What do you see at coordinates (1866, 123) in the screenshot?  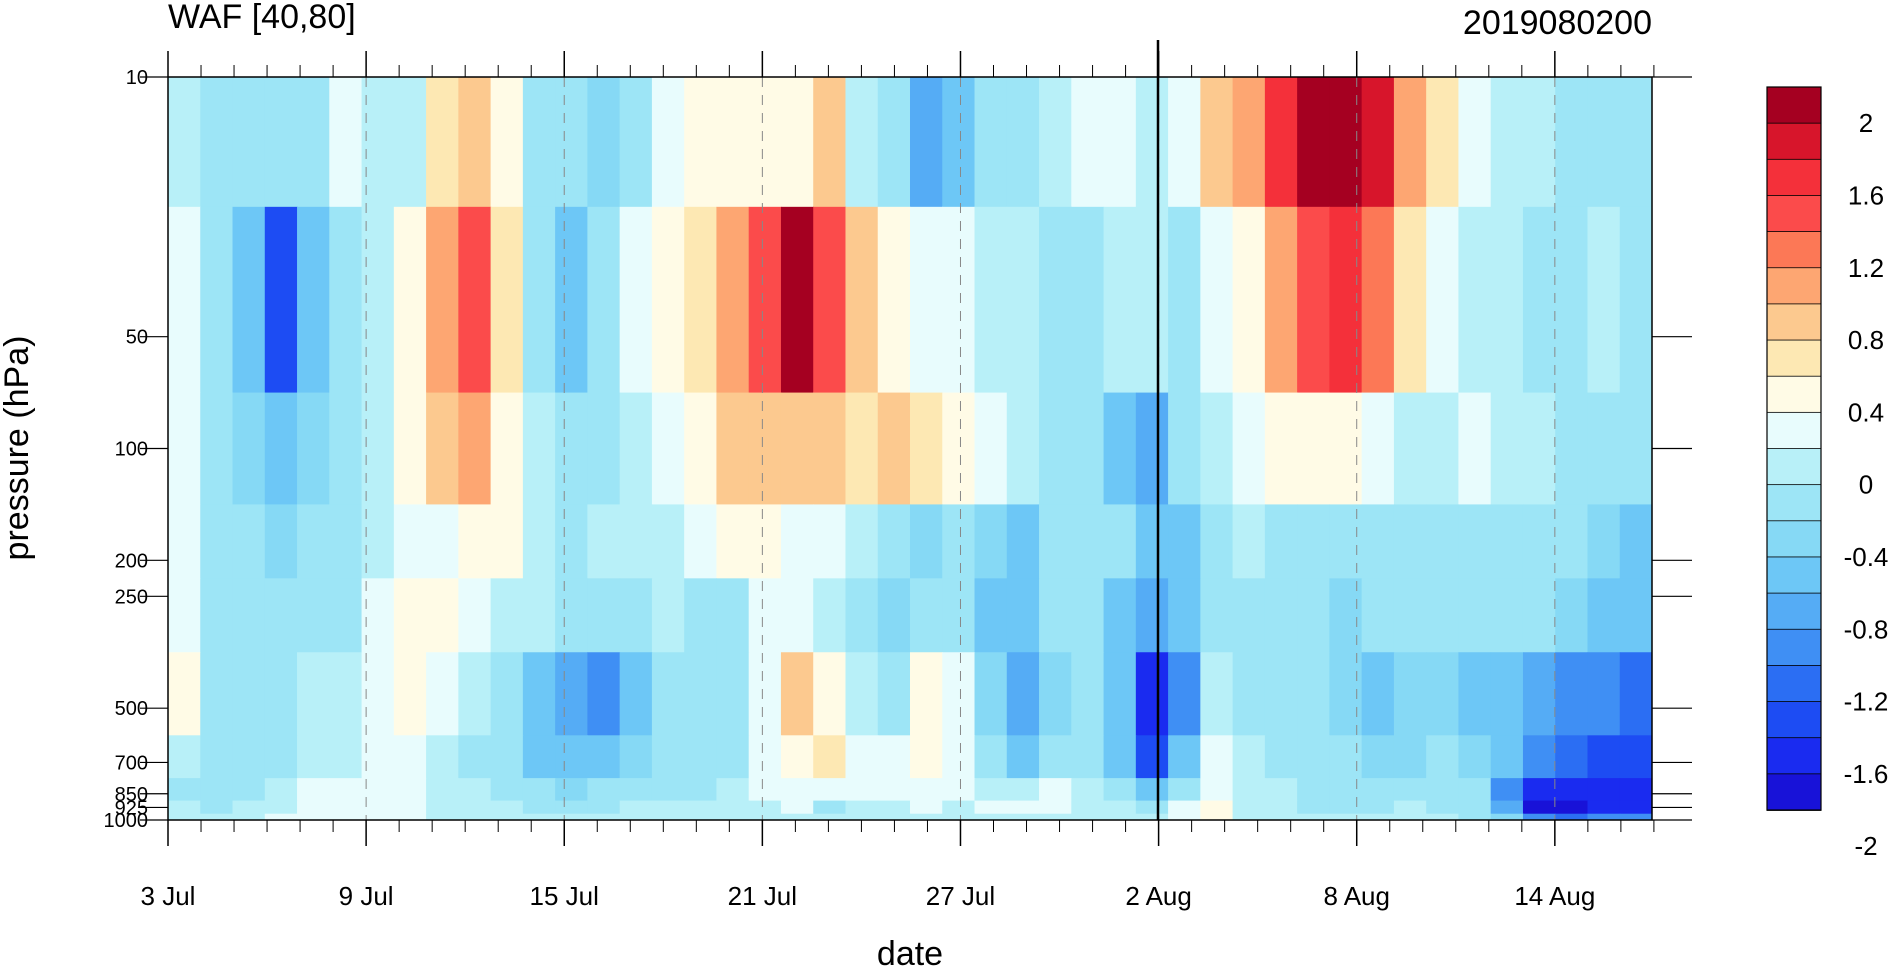 I see `colorbar-label: 2` at bounding box center [1866, 123].